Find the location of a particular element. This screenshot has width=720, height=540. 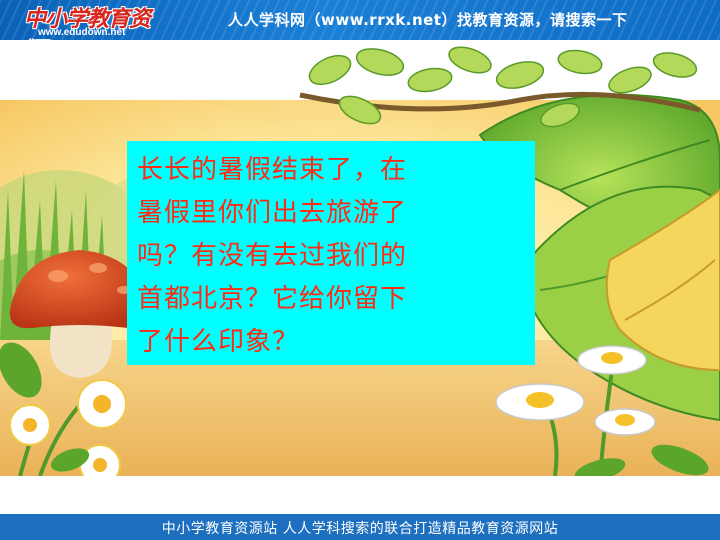

slide-text-line-2: 暑假里你们出去旅游了 is located at coordinates (272, 213).